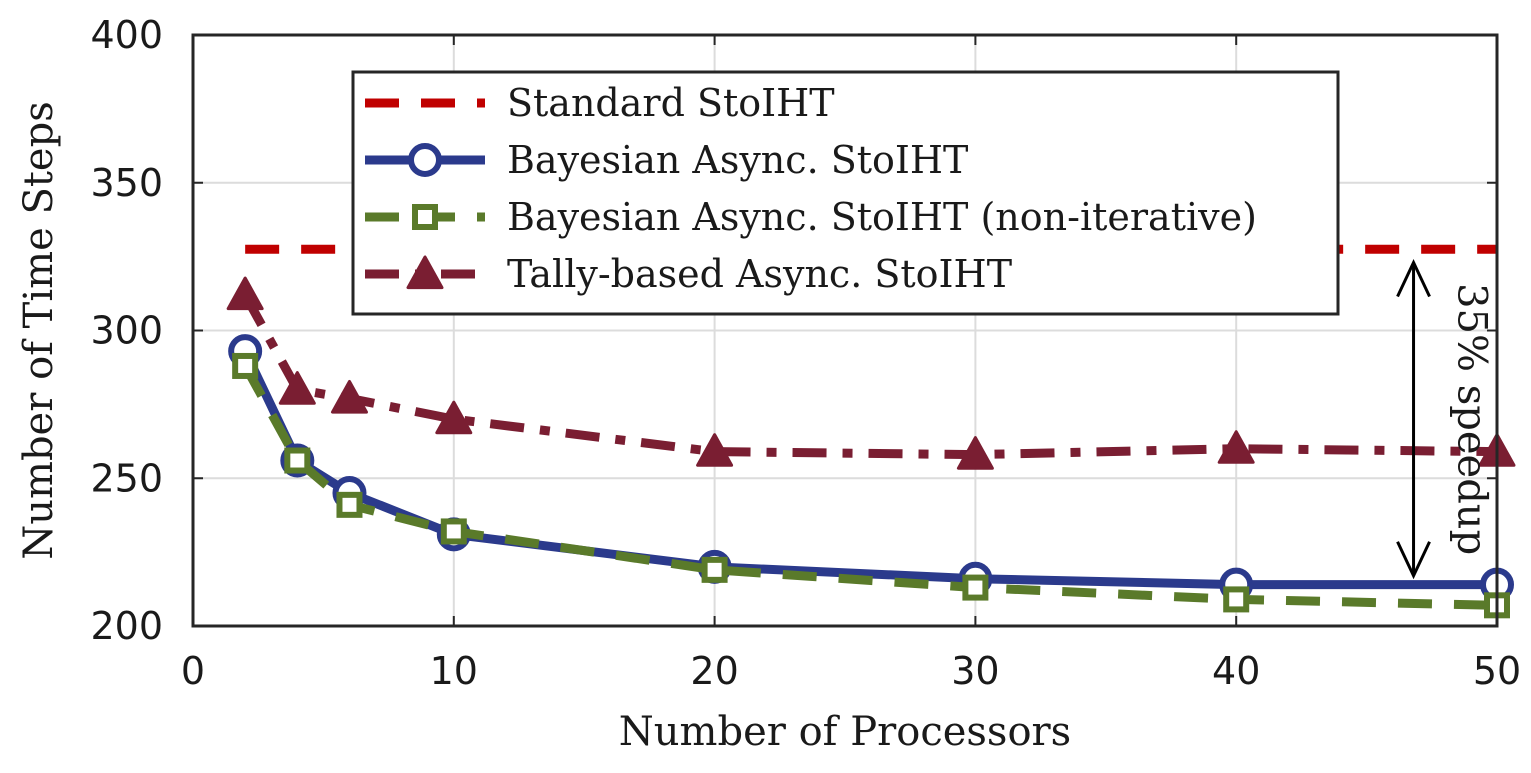 The width and height of the screenshot is (1531, 773). I want to click on legend-entry: Standard StoIHT, so click(600, 103).